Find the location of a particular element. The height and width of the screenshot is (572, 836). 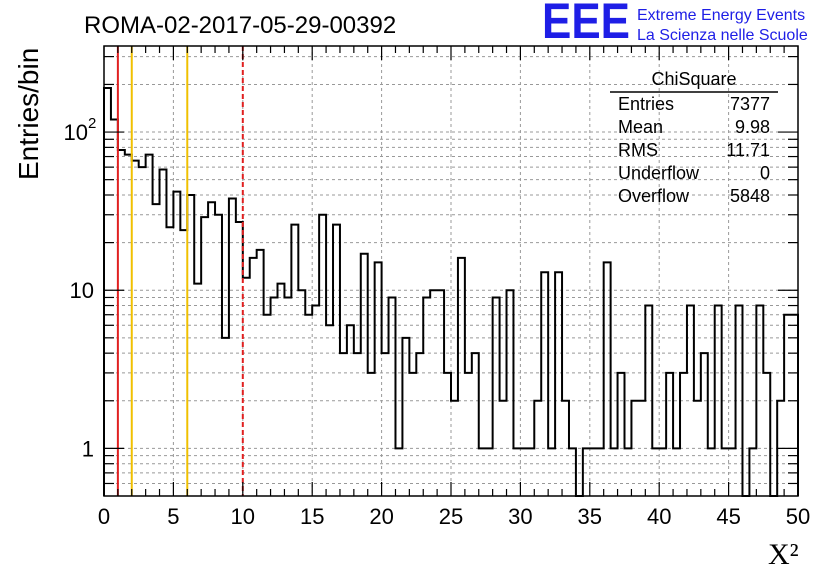

stats-row-value: 9.98 is located at coordinates (752, 127).